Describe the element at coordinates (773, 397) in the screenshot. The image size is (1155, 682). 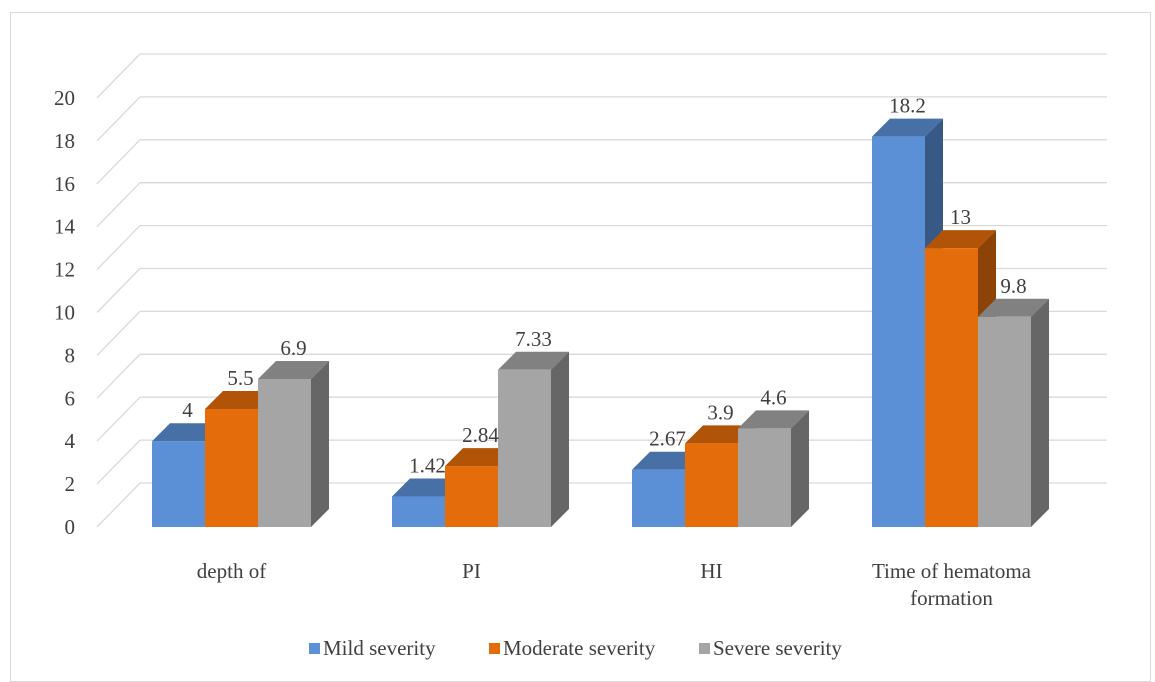
I see `data-label: 4.6` at that location.